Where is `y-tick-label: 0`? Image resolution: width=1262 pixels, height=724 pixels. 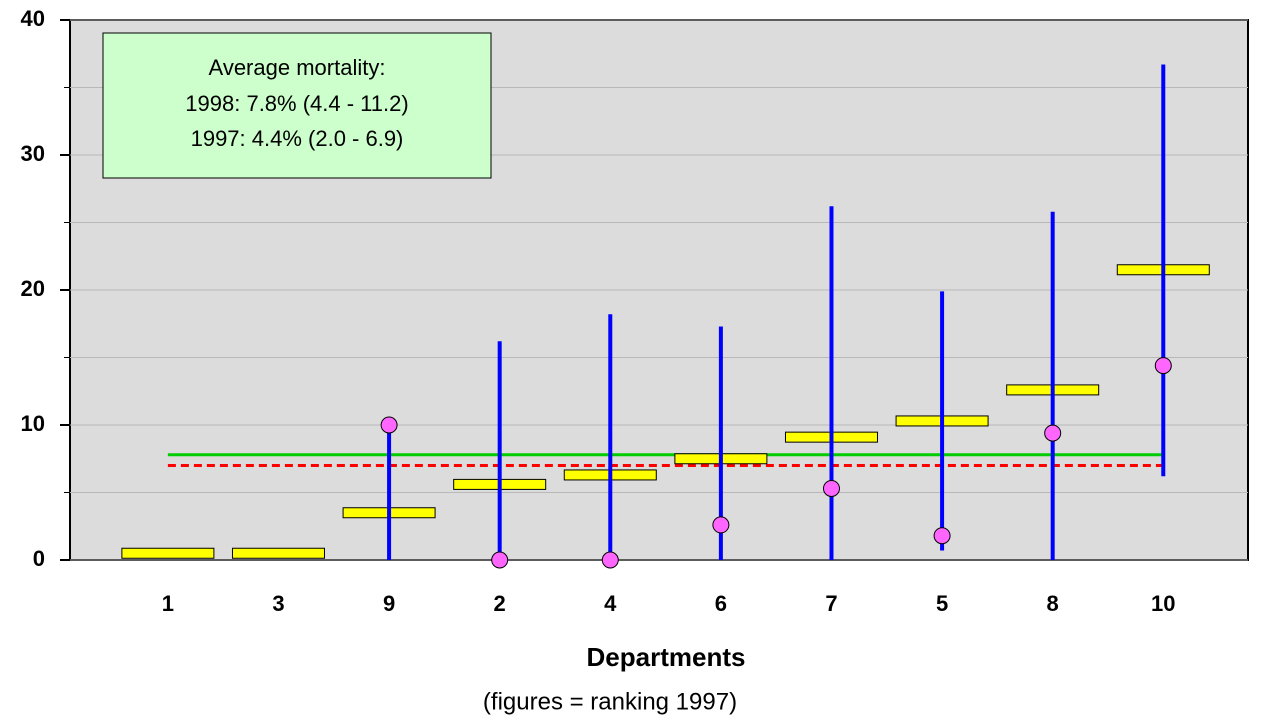 y-tick-label: 0 is located at coordinates (39, 558).